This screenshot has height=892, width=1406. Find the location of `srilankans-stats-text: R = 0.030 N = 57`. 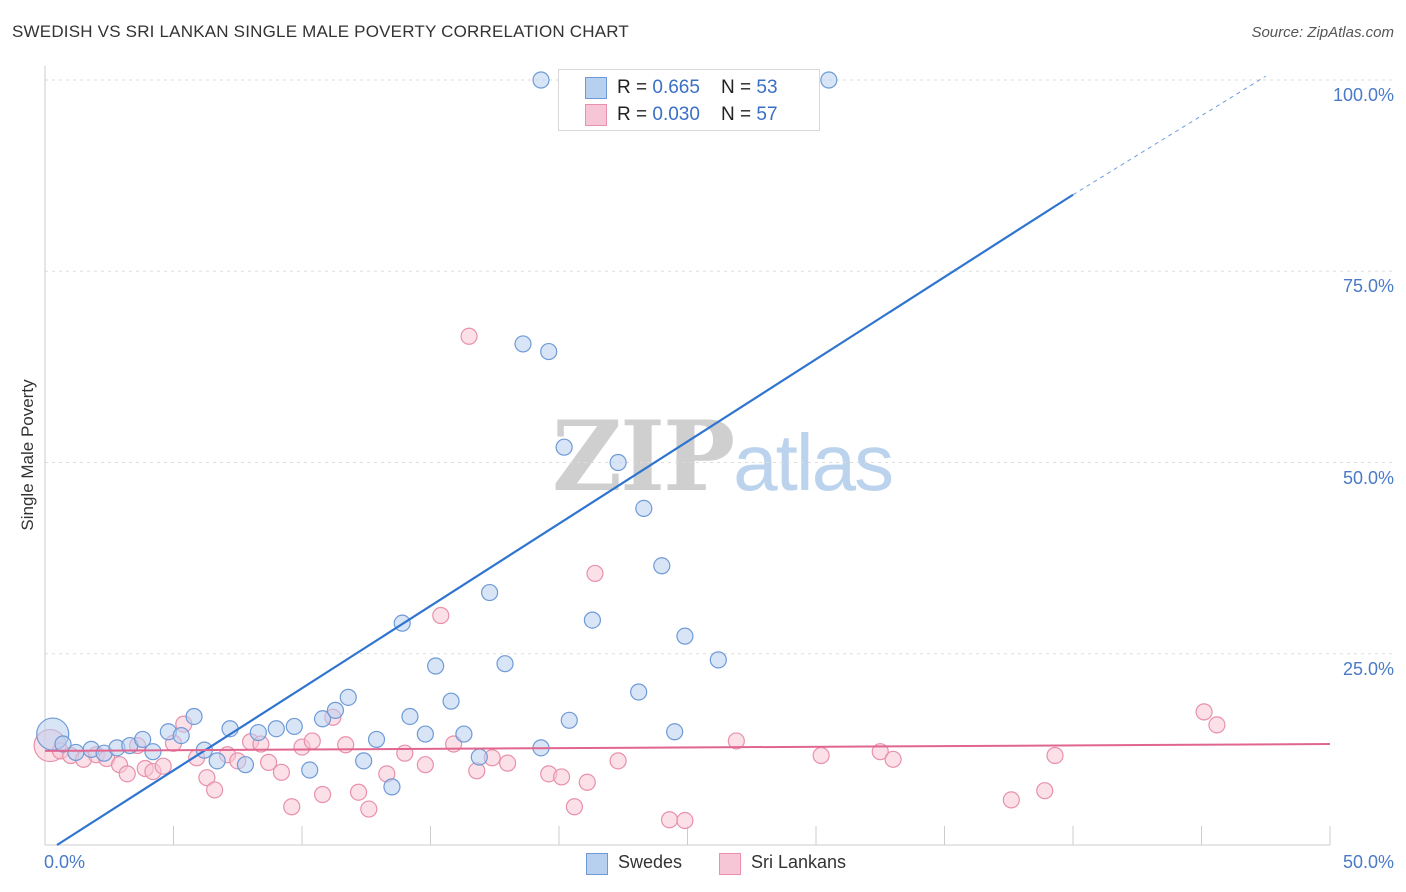

srilankans-stats-text: R = 0.030 N = 57 is located at coordinates (697, 115).